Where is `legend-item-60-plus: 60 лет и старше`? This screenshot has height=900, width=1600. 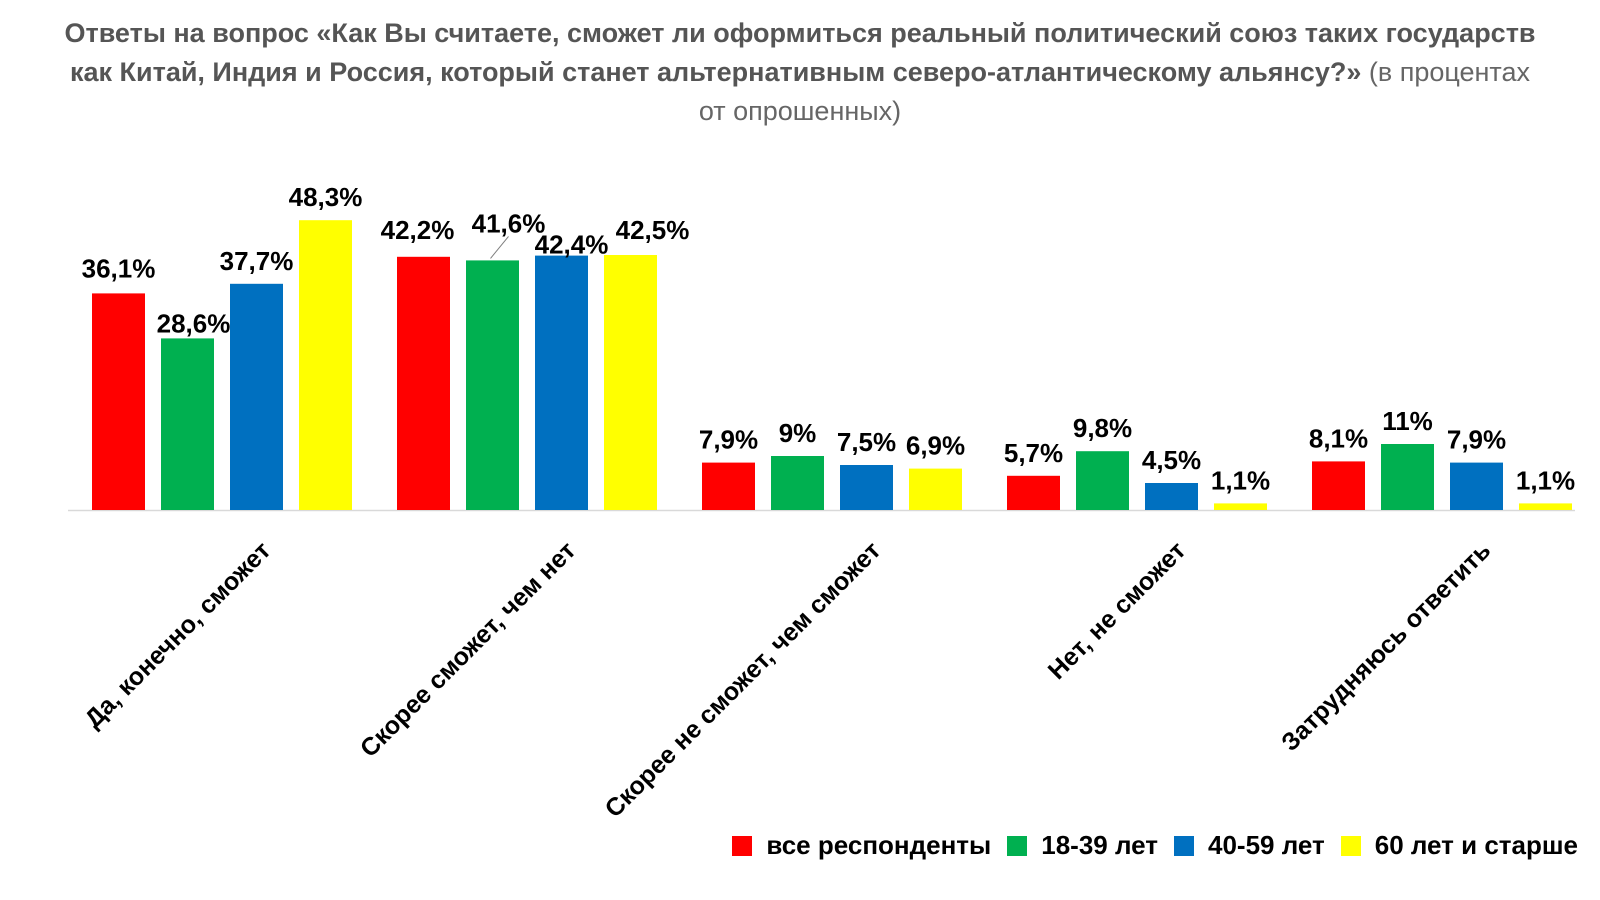
legend-item-60-plus: 60 лет и старше is located at coordinates (1459, 845).